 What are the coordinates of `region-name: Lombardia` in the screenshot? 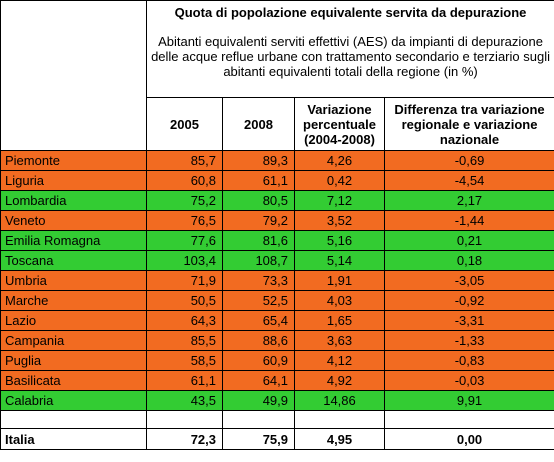 It's located at (73, 200).